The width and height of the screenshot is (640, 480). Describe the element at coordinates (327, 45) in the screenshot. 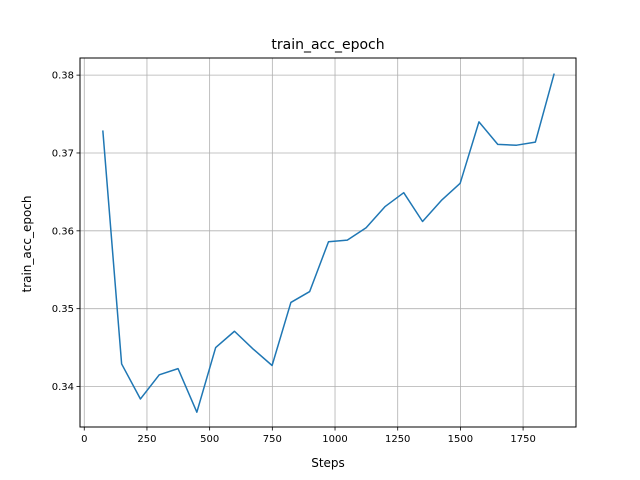

I see `chart-title: train_acc_epoch` at that location.